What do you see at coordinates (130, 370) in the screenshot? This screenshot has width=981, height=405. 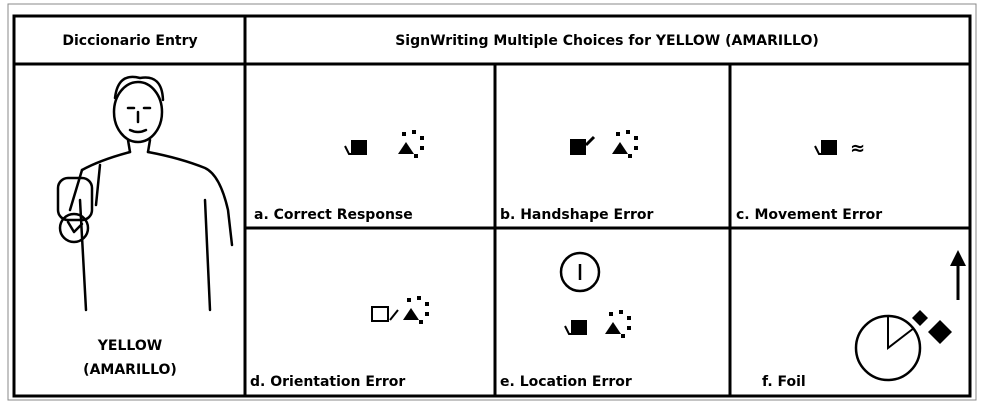 I see `entry-word: (AMARILLO)` at bounding box center [130, 370].